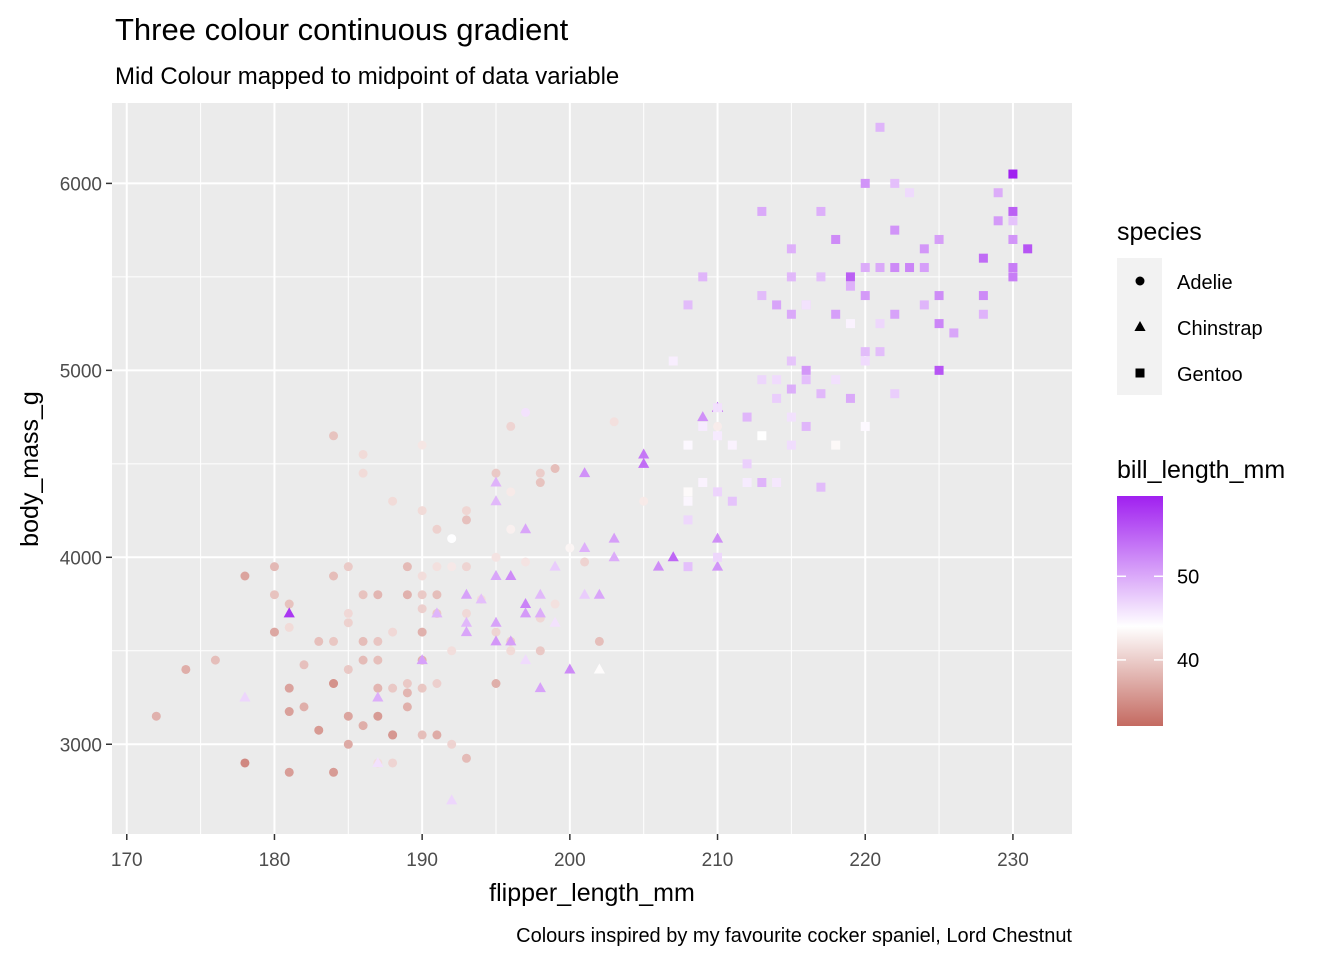 The image size is (1344, 960). What do you see at coordinates (1190, 306) in the screenshot?
I see `shape-legend: species Adelie Chinstrap Gentoo` at bounding box center [1190, 306].